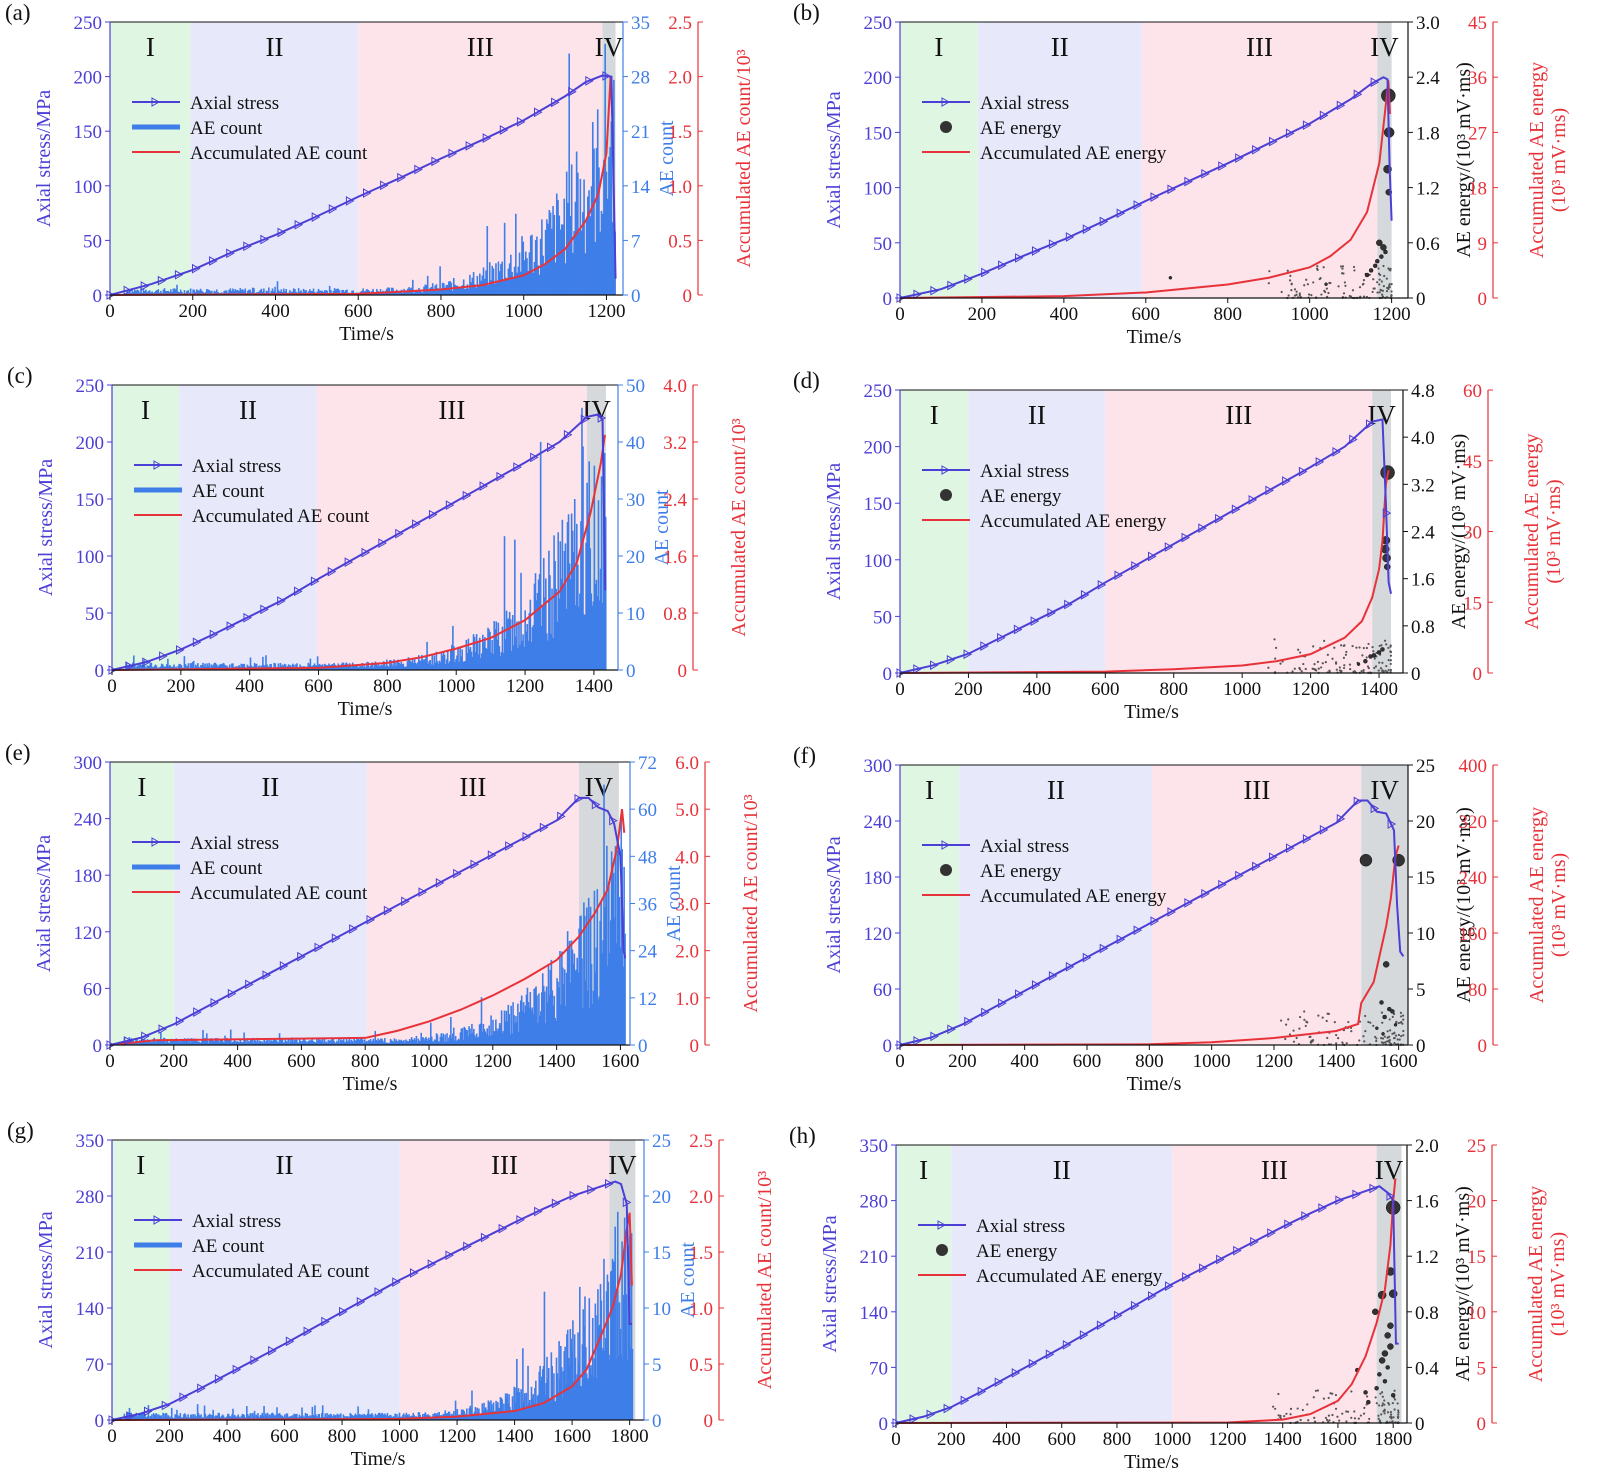 The height and width of the screenshot is (1477, 1600). I want to click on x-tick-label: 1400, so click(1283, 1439).